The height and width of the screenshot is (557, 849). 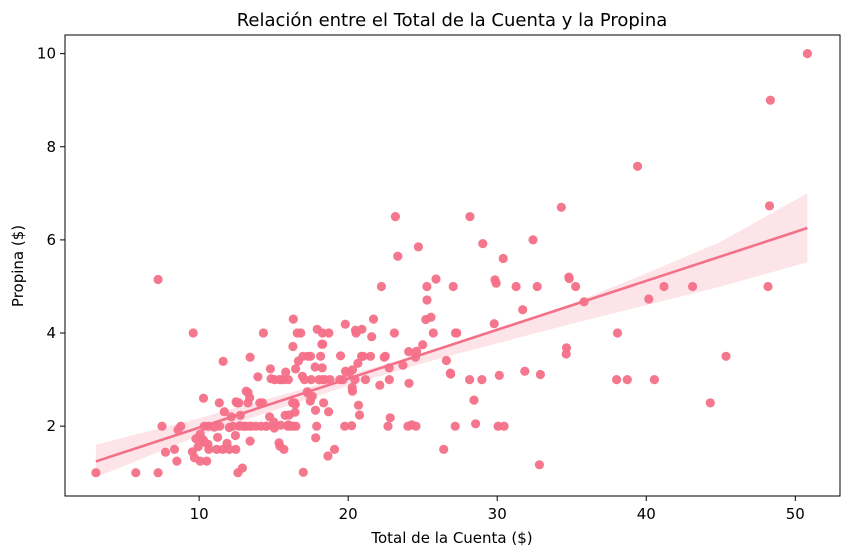 I want to click on y-axis: 2 4 6 8 10, so click(x=51, y=240).